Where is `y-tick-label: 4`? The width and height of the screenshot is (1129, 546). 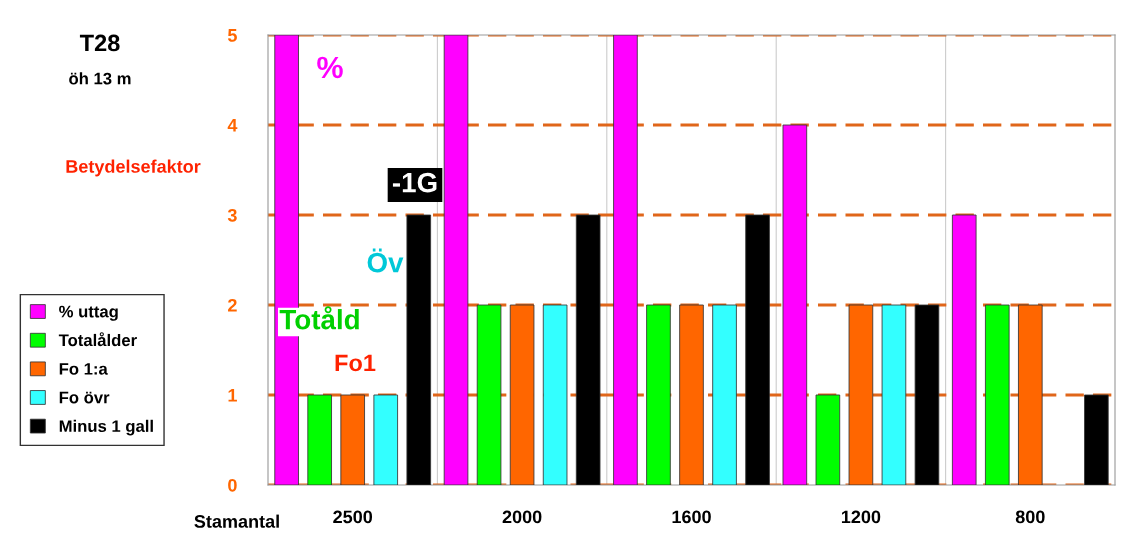
y-tick-label: 4 is located at coordinates (232, 125).